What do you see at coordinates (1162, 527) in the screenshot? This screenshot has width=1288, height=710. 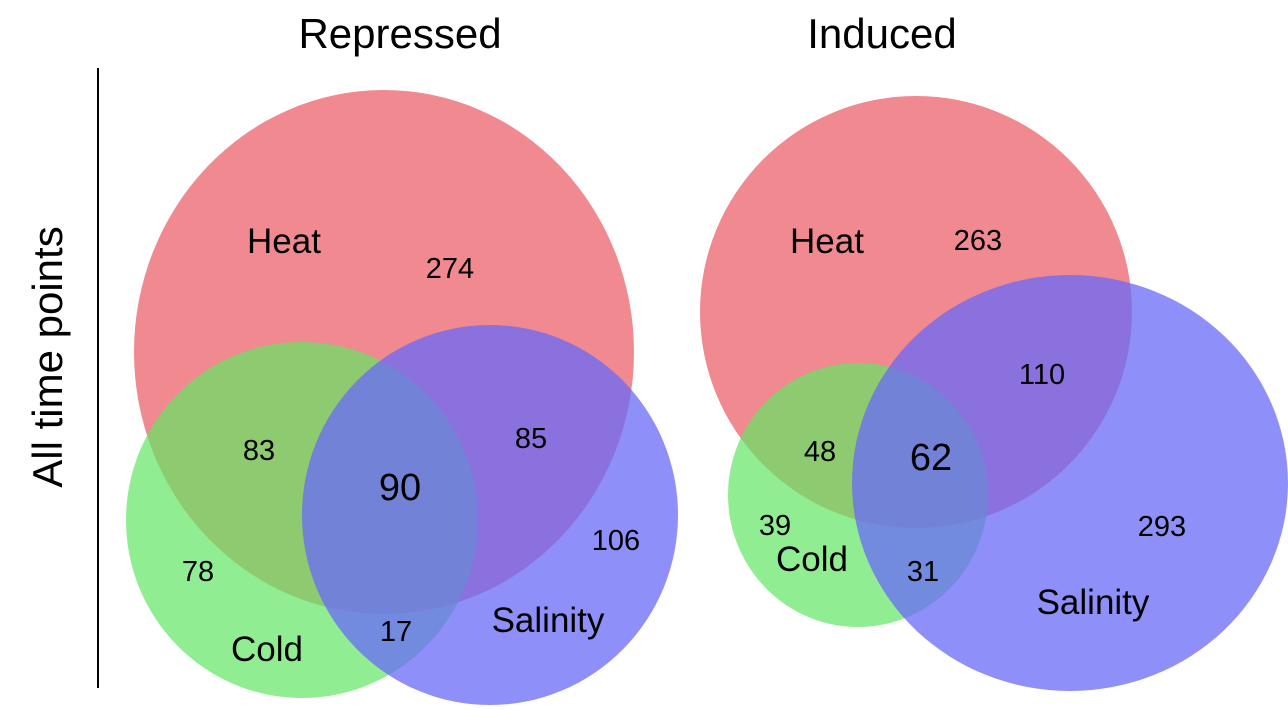 I see `count-salinity-only: 293` at bounding box center [1162, 527].